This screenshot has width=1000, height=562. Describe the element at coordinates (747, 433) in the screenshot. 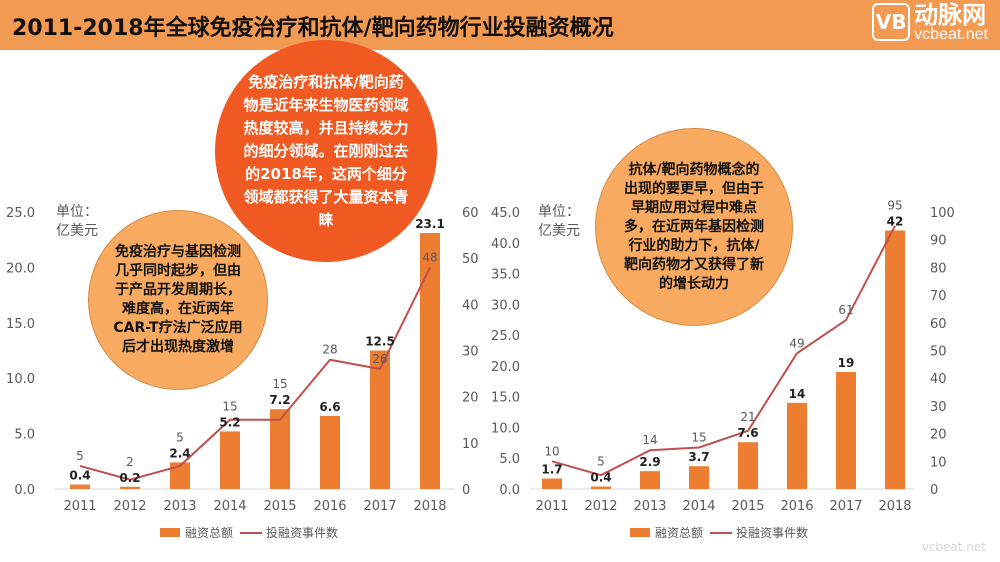

I see `bar-data-label: 7.6` at that location.